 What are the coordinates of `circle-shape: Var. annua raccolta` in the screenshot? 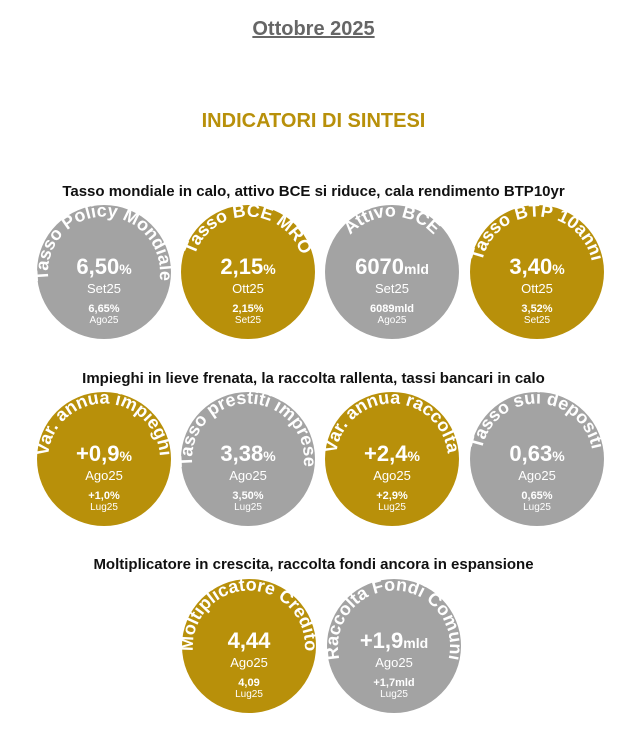 It's located at (392, 458).